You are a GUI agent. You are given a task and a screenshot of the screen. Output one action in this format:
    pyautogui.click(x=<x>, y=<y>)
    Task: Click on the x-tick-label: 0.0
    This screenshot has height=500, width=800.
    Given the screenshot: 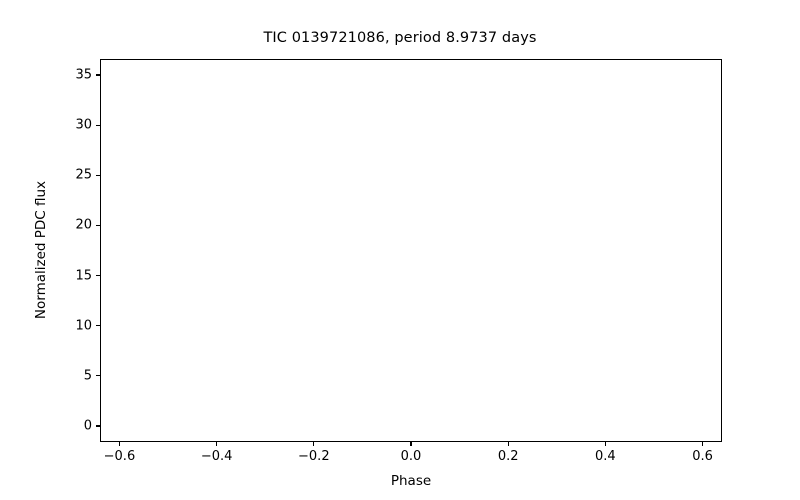 What is the action you would take?
    pyautogui.click(x=411, y=456)
    